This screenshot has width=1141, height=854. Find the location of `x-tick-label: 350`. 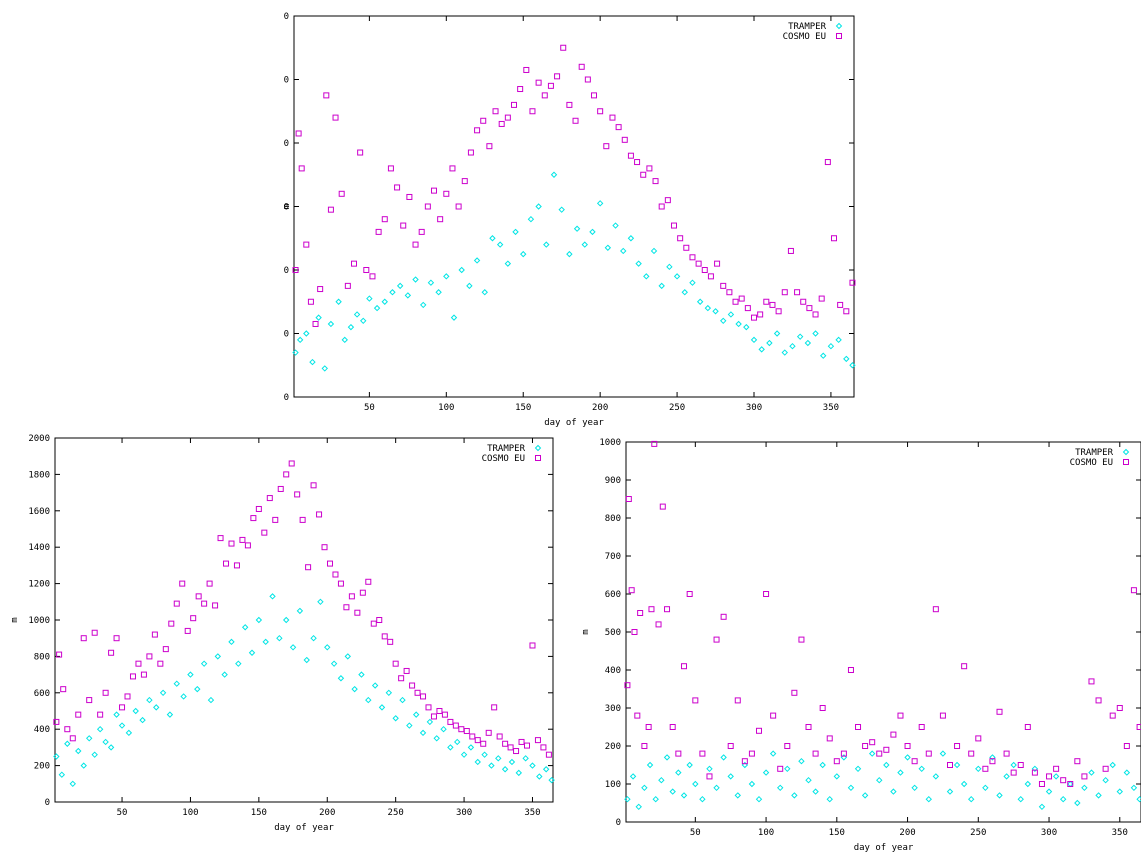

x-tick-label: 350 is located at coordinates (532, 813).